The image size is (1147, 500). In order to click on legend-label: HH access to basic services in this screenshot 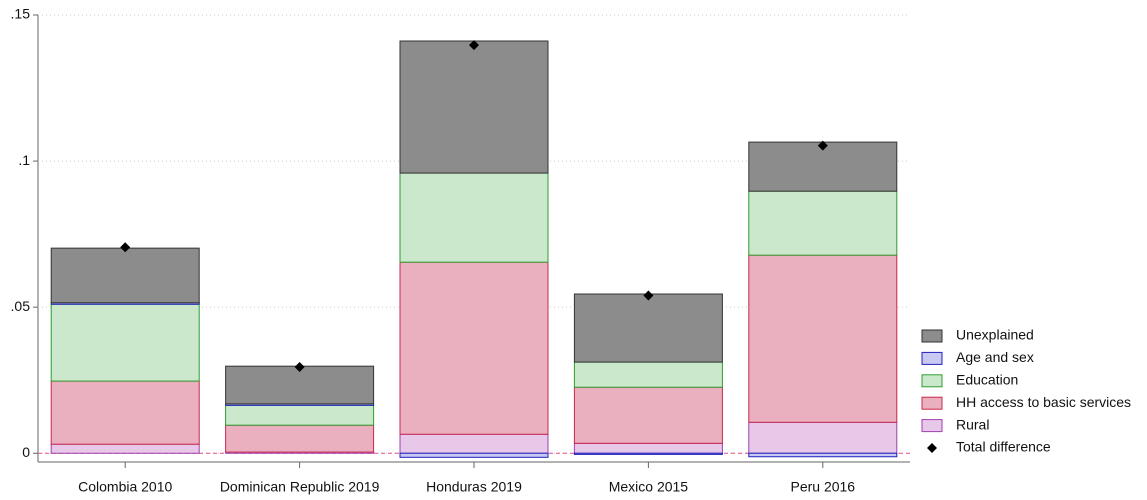, I will do `click(1043, 402)`.